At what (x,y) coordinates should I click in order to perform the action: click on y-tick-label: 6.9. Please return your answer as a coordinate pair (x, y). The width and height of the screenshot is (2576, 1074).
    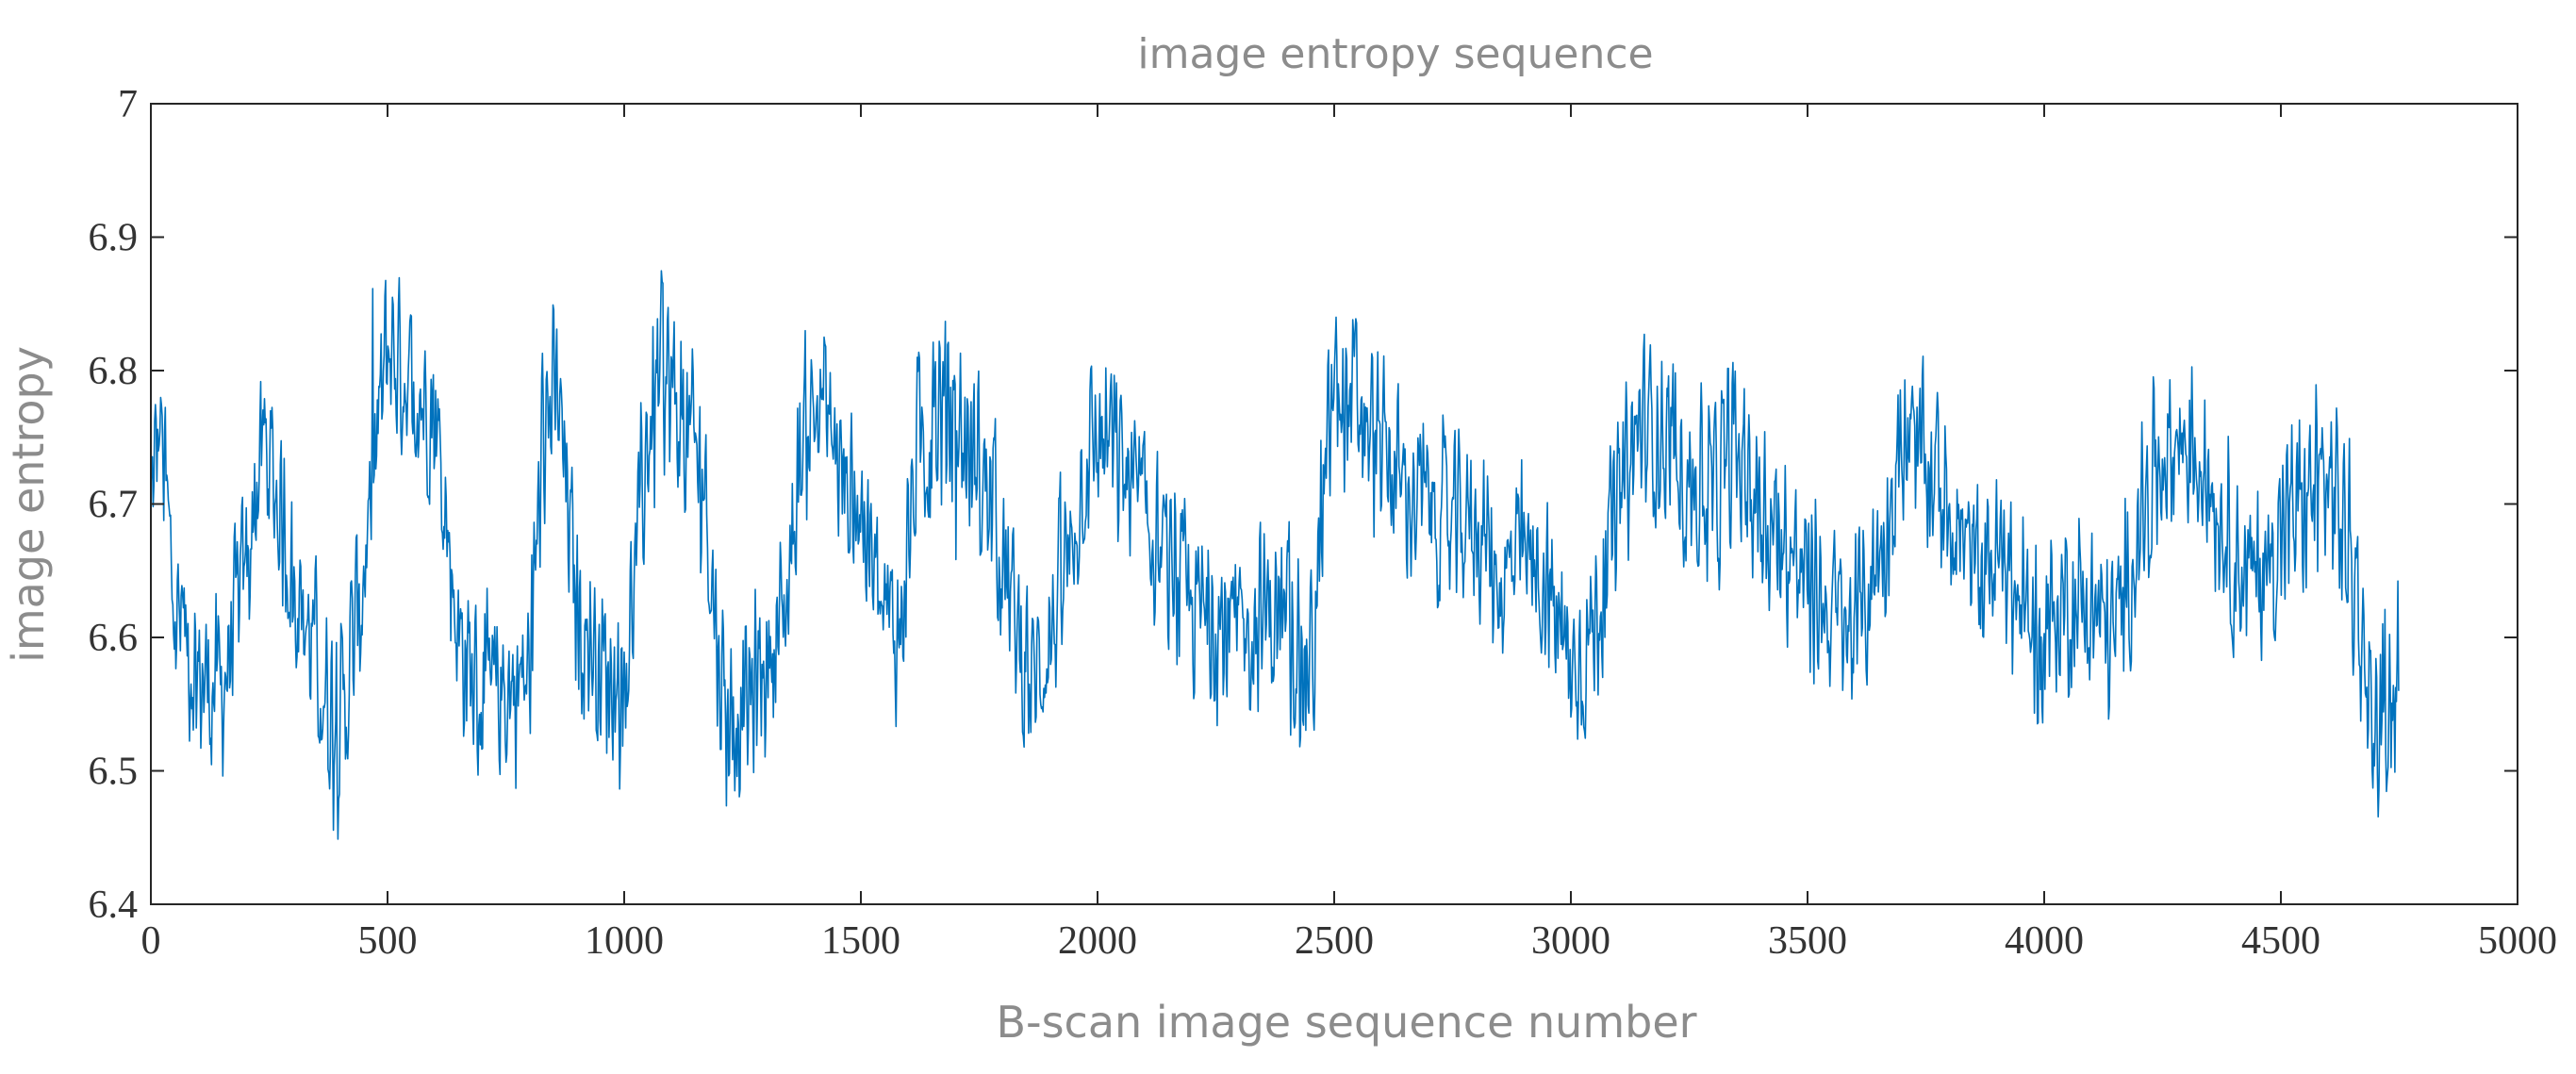
    Looking at the image, I should click on (114, 238).